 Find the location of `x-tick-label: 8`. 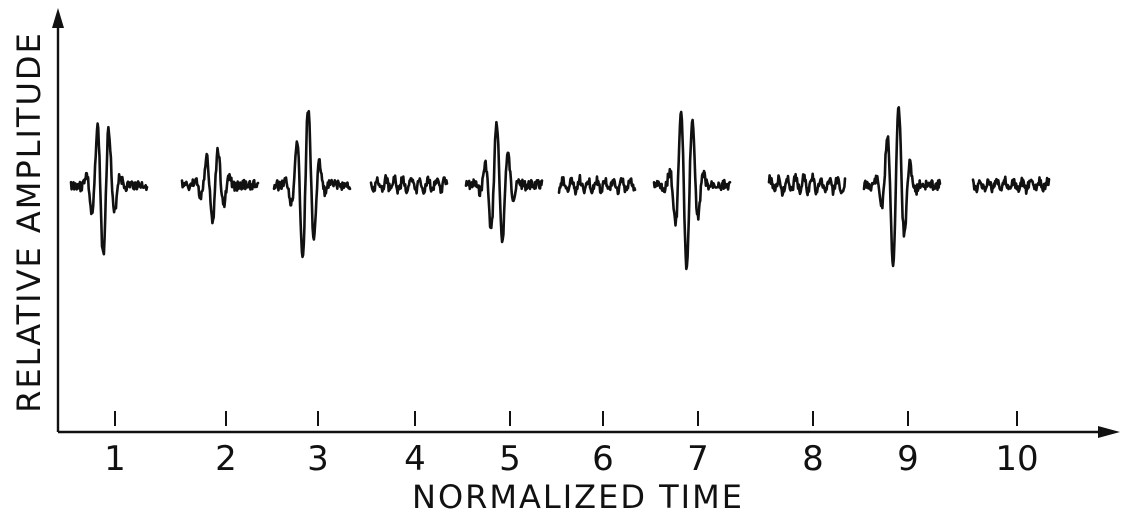

x-tick-label: 8 is located at coordinates (813, 459).